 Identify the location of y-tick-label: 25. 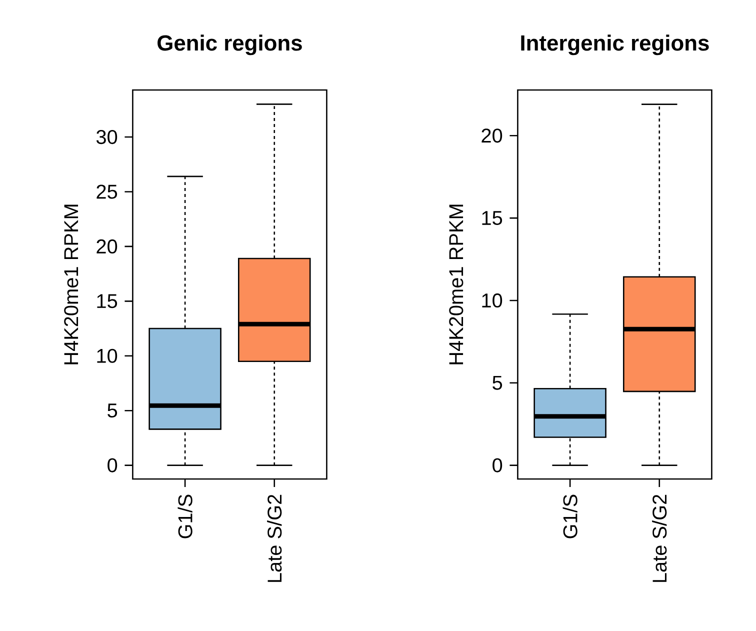
(107, 191).